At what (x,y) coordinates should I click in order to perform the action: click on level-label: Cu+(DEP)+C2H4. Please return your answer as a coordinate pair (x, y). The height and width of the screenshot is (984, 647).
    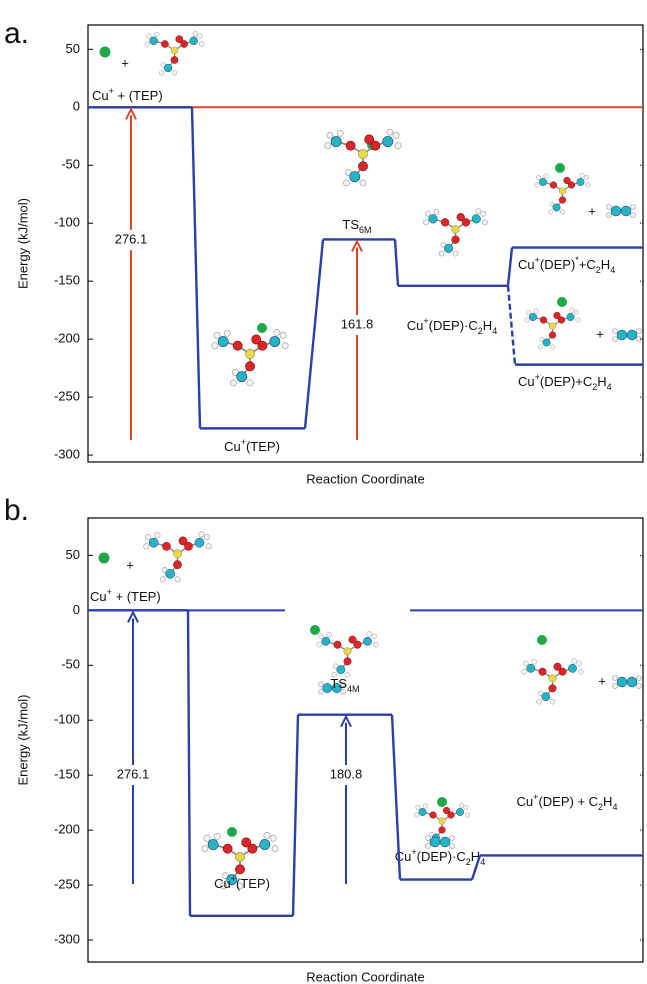
    Looking at the image, I should click on (565, 382).